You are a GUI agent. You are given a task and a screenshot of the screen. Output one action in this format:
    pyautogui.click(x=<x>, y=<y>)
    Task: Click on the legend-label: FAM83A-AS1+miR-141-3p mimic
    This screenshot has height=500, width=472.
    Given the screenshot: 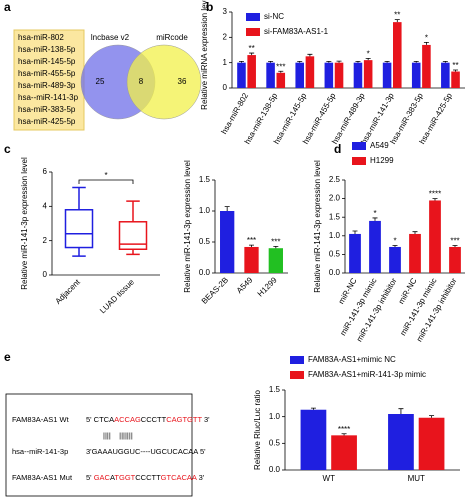 What is the action you would take?
    pyautogui.click(x=367, y=374)
    